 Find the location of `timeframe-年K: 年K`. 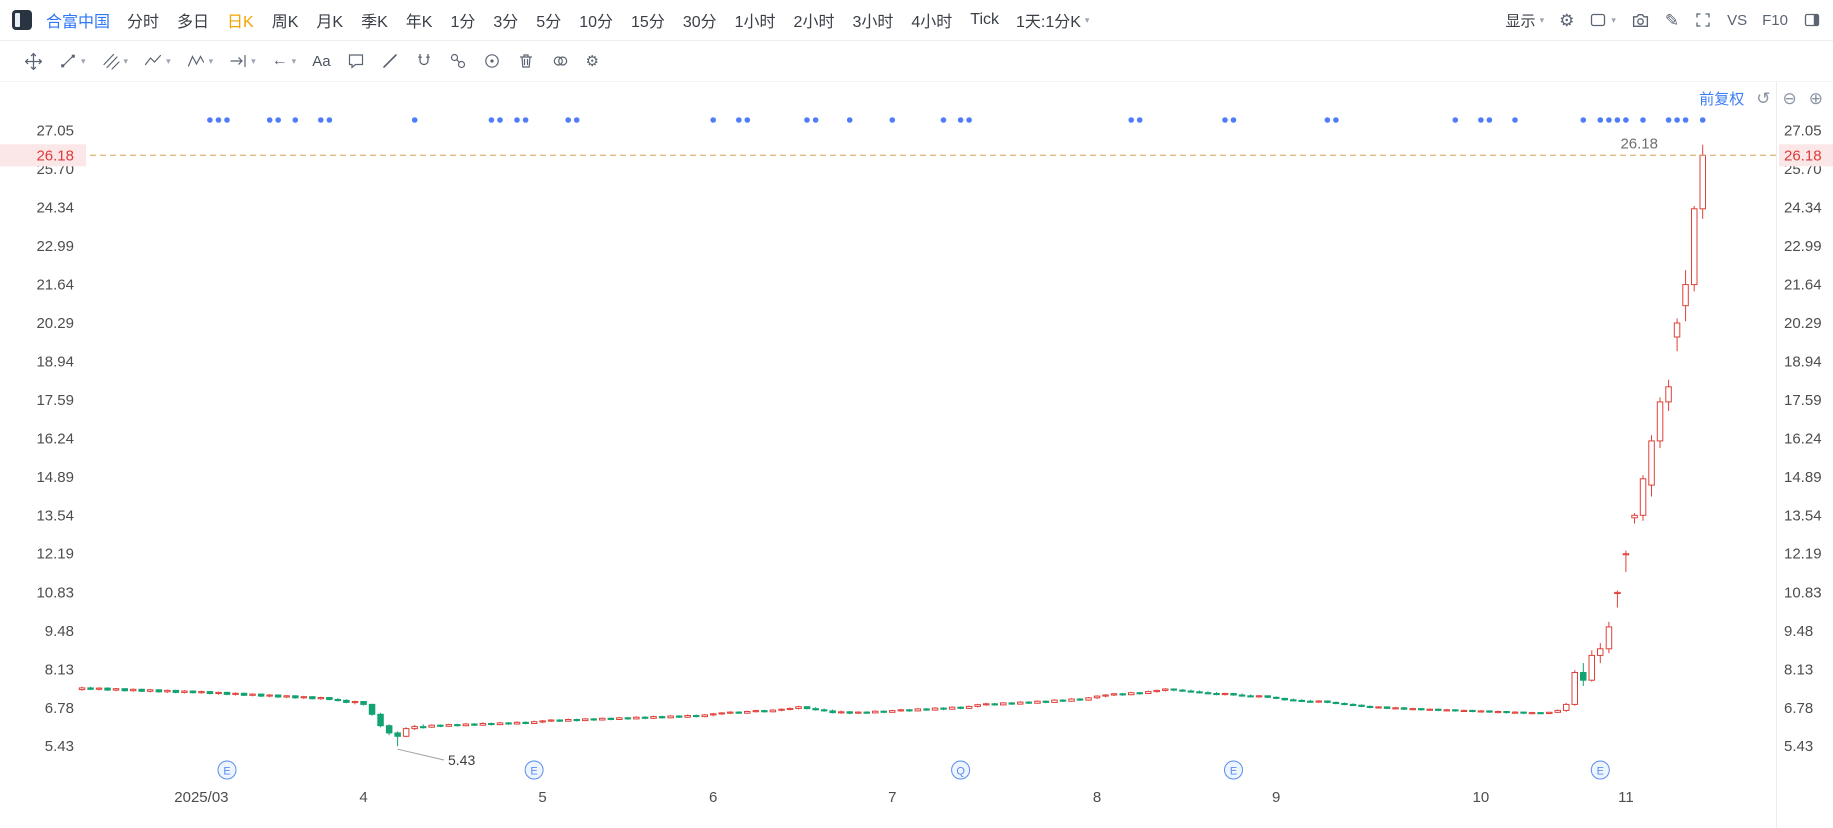

timeframe-年K: 年K is located at coordinates (419, 22).